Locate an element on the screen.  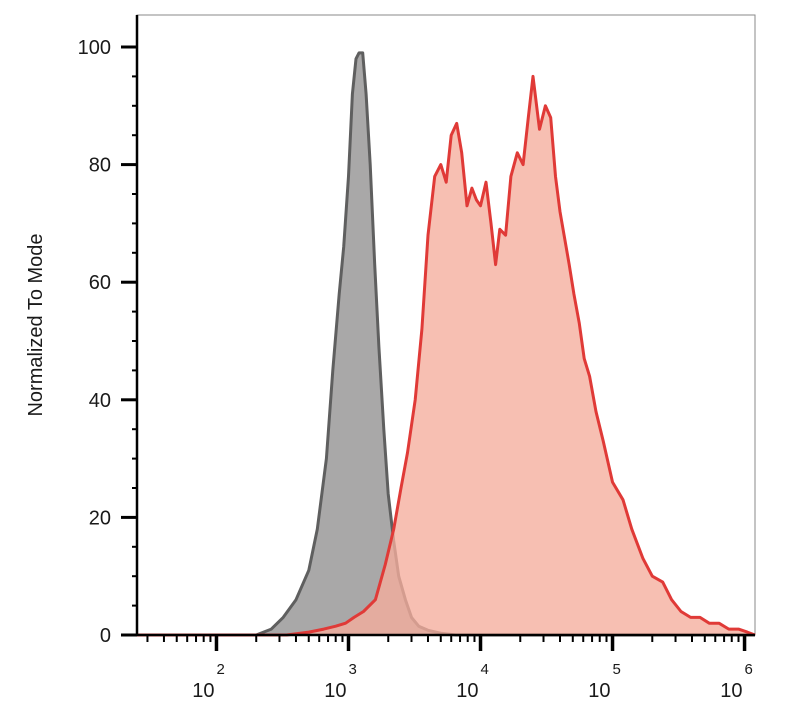
y-tick-label: 60 is located at coordinates (100, 283).